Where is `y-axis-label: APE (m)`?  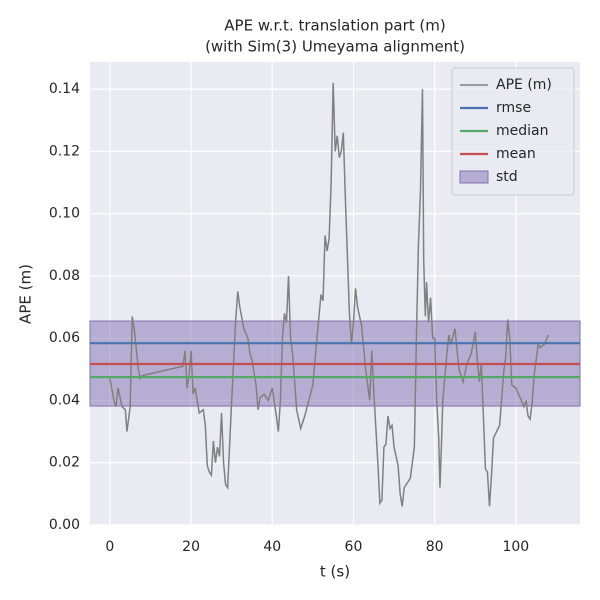 y-axis-label: APE (m) is located at coordinates (26, 294).